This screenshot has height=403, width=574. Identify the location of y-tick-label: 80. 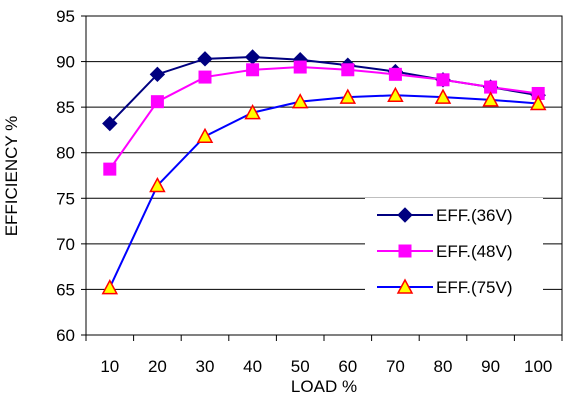
(65, 153).